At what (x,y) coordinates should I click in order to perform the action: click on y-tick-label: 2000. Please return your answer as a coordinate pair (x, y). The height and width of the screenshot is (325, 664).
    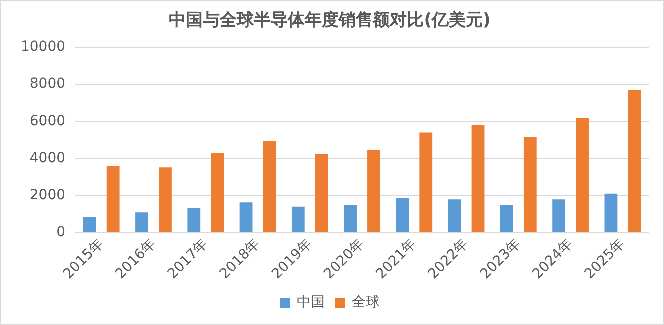
    Looking at the image, I should click on (48, 196).